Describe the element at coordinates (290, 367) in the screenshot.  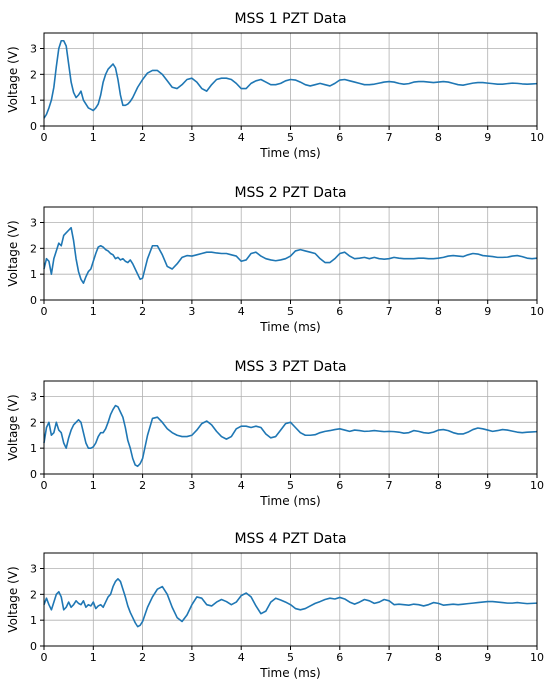
I see `chart-title: MSS 3 PZT Data` at that location.